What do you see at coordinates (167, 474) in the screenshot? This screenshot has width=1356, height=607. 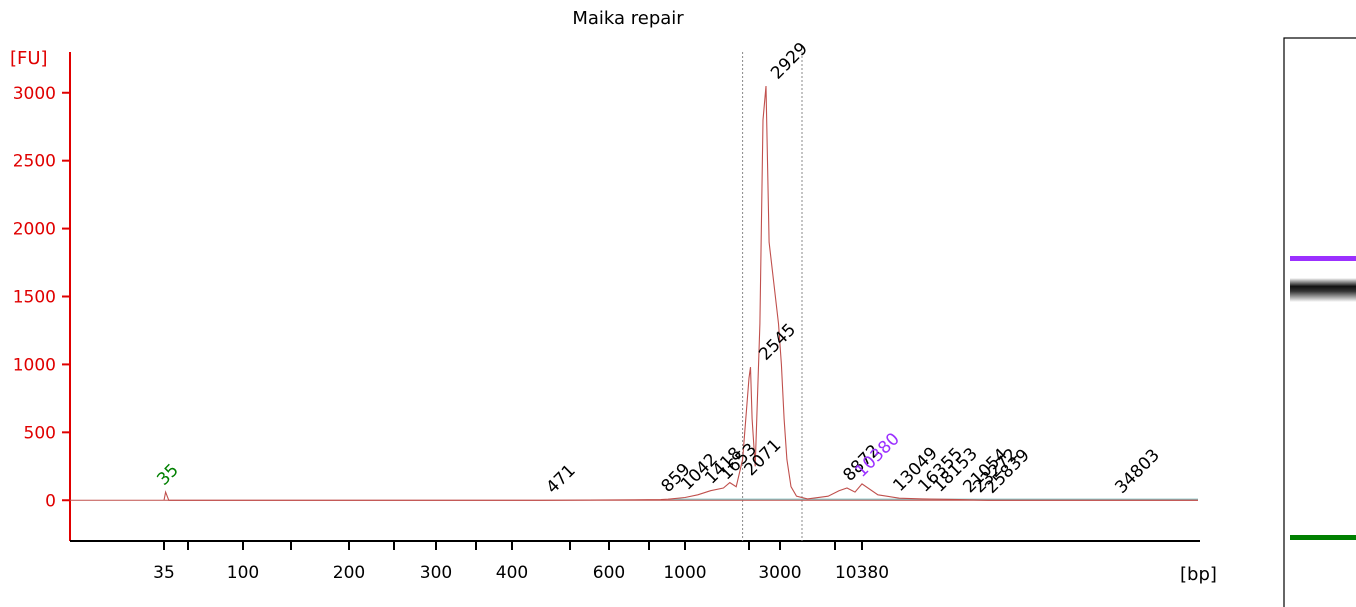 I see `peak-label: 35` at bounding box center [167, 474].